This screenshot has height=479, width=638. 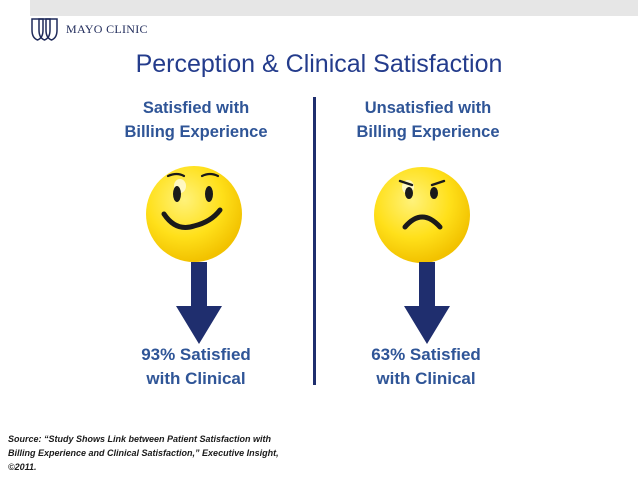 I want to click on slide-title: Perception & Clinical Satisfaction, so click(x=319, y=64).